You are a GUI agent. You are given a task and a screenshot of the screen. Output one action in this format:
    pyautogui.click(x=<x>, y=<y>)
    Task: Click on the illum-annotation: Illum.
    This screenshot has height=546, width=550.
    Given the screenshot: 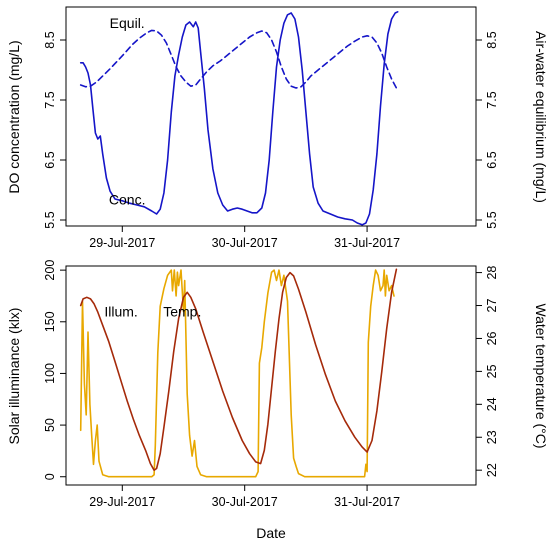 What is the action you would take?
    pyautogui.click(x=120, y=311)
    